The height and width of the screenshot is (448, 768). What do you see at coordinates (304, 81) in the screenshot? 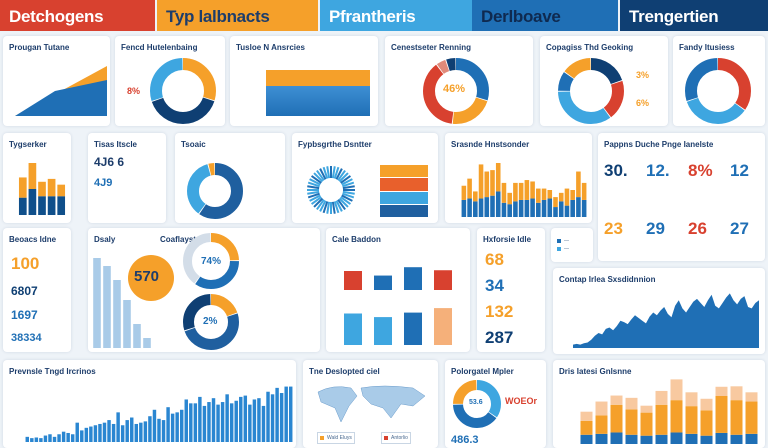
I see `card-bar: Tusloe N Ansrcies` at bounding box center [304, 81].